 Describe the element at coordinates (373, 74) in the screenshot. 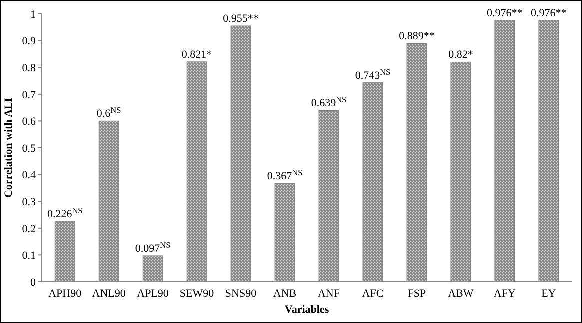

I see `data-label: 0.743$^{NS}$` at that location.